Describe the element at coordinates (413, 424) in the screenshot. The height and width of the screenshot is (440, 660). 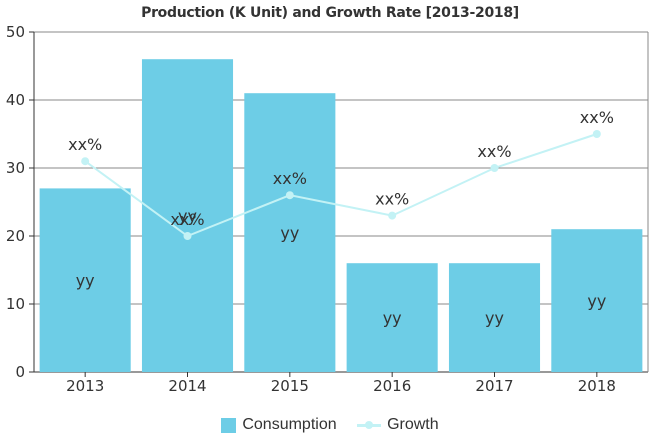
I see `legend-label-growth: Growth` at that location.